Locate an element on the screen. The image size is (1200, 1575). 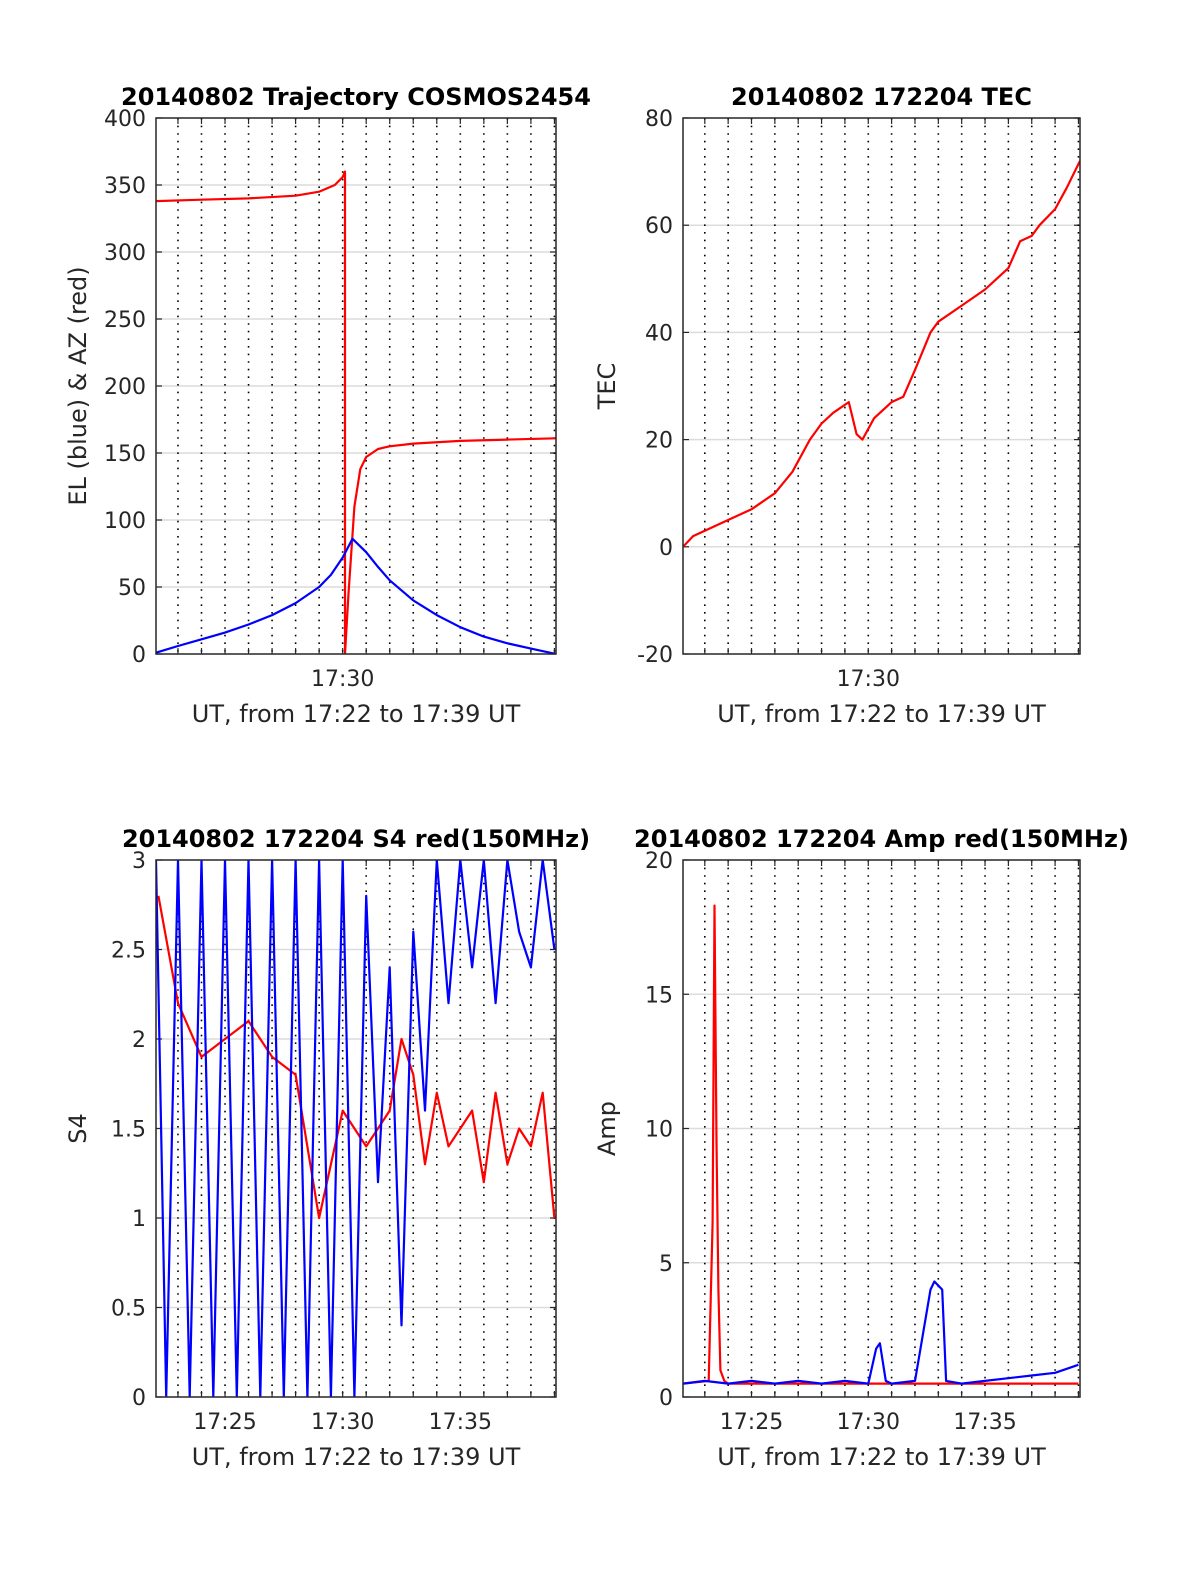
y-tick-label: 1.5 is located at coordinates (128, 1130).